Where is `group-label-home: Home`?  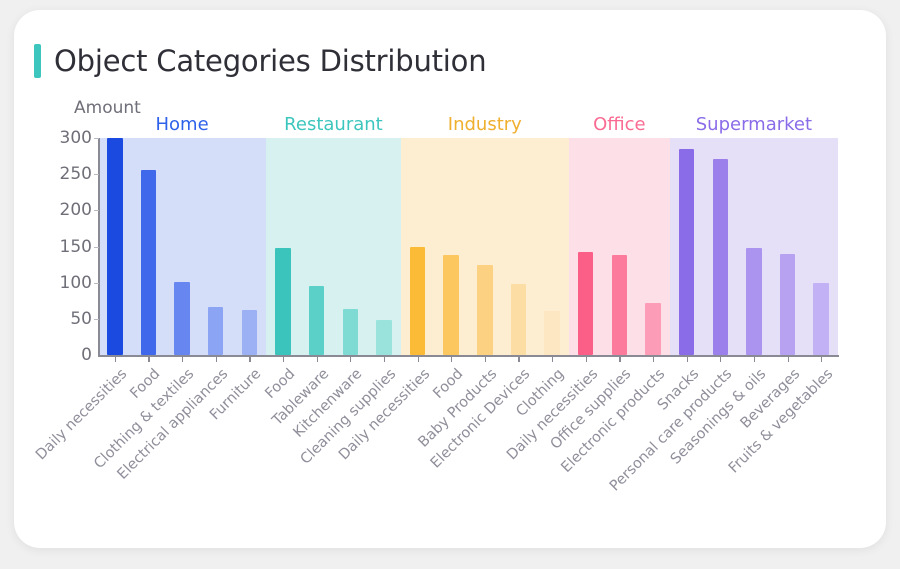 group-label-home: Home is located at coordinates (182, 124).